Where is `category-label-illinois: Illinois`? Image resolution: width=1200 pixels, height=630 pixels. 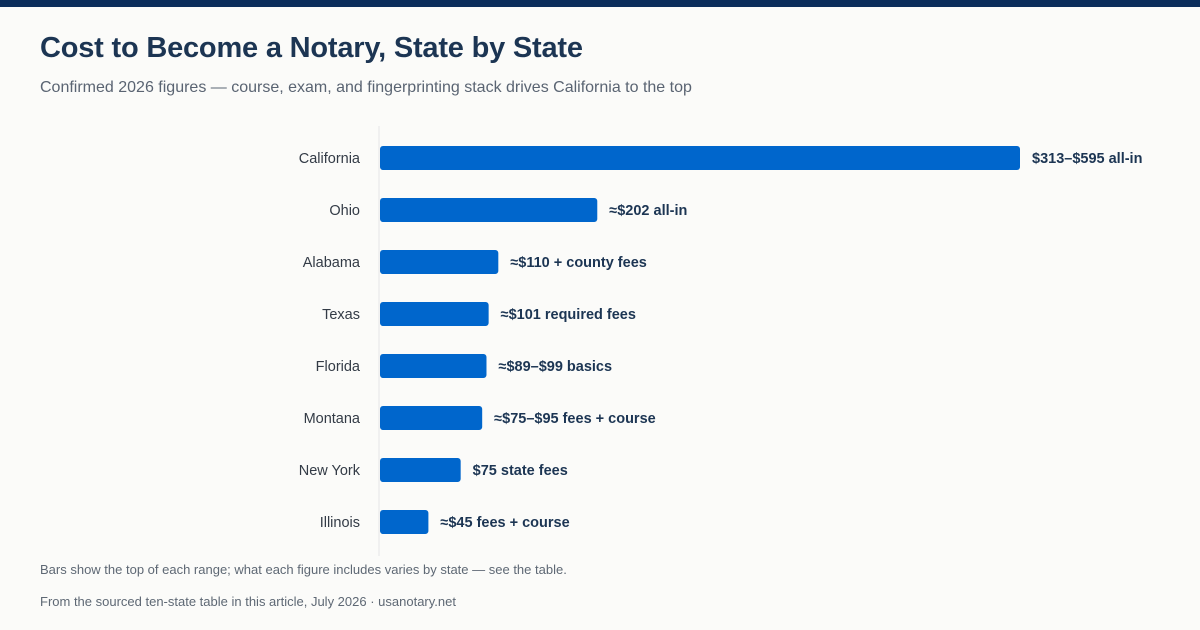 category-label-illinois: Illinois is located at coordinates (340, 523).